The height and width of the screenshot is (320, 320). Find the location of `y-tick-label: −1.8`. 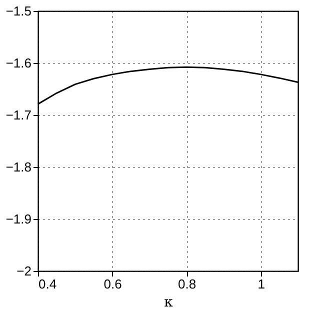

y-tick-label: −1.8 is located at coordinates (19, 167).